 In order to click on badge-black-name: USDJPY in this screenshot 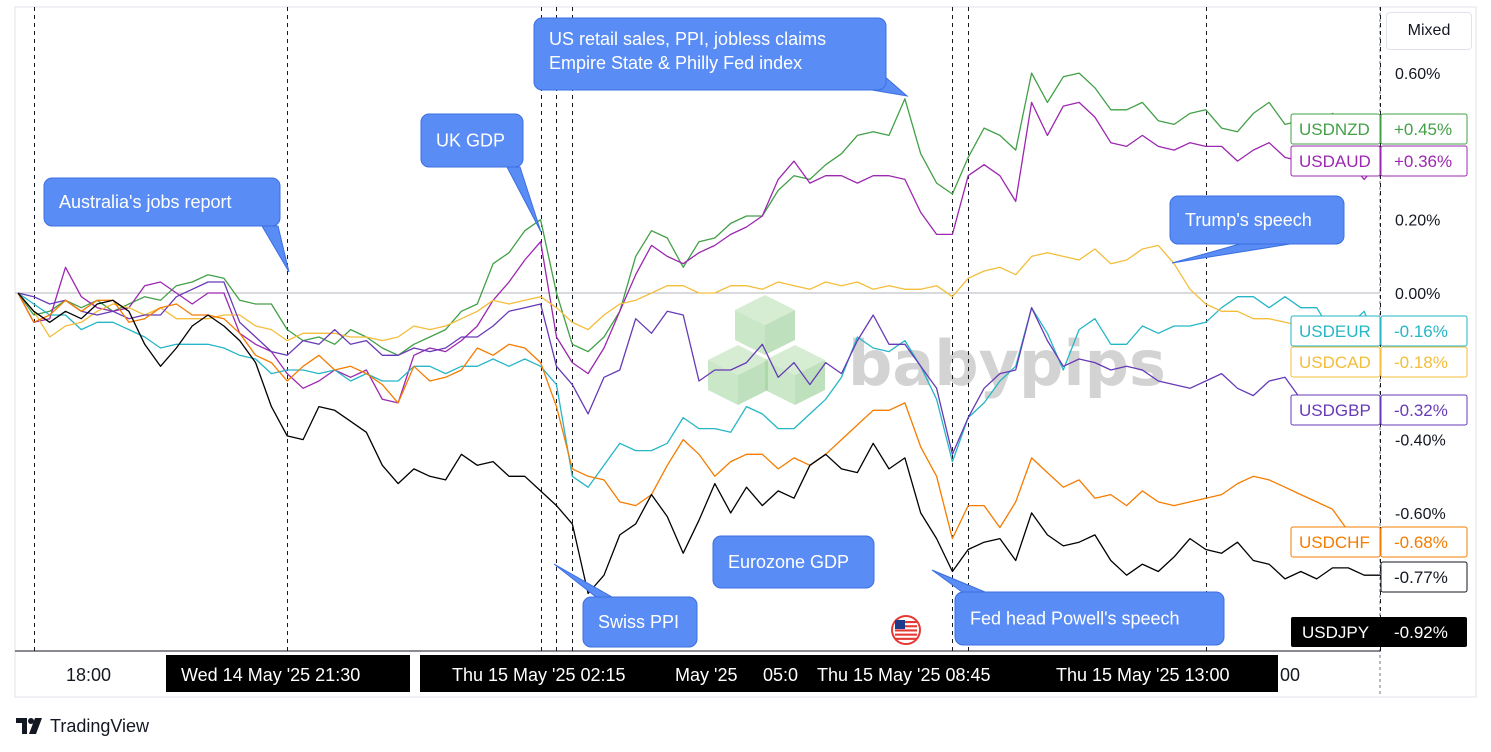, I will do `click(1335, 632)`.